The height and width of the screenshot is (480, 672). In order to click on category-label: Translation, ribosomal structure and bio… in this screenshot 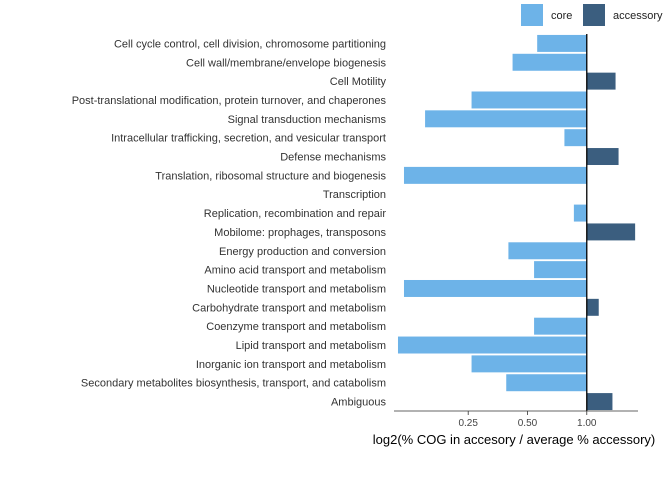, I will do `click(270, 176)`.